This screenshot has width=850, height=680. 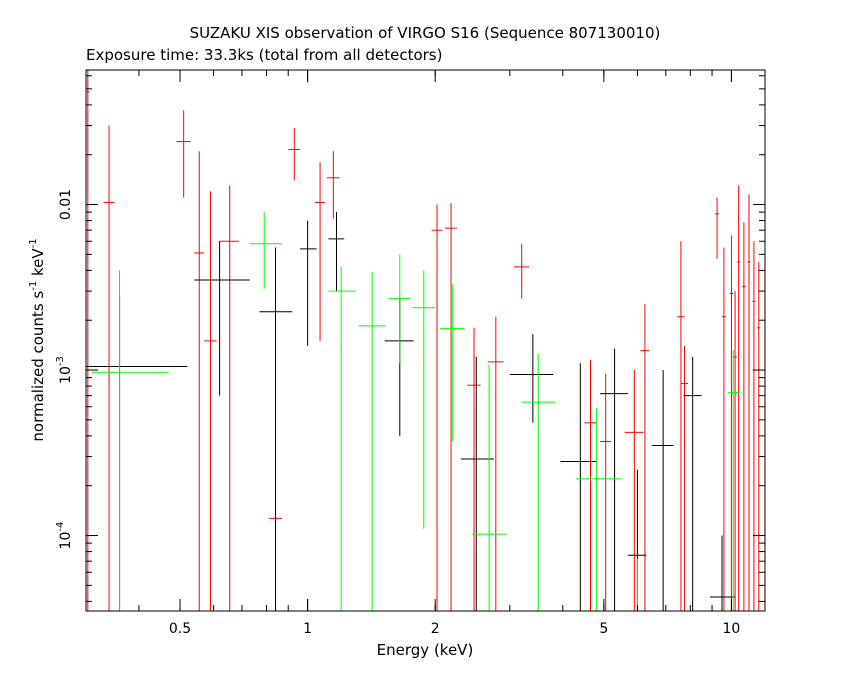 I want to click on y-axis-label-exp1: -1, so click(x=33, y=286).